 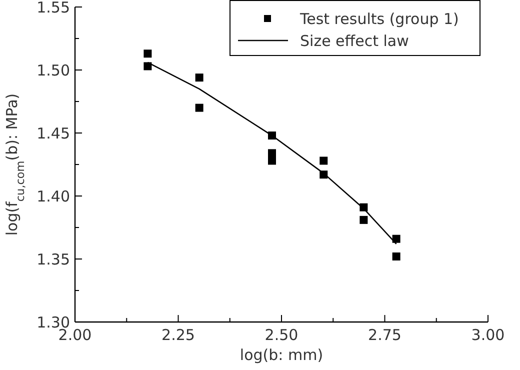 What do you see at coordinates (75, 335) in the screenshot?
I see `x-tick-label: 2.00` at bounding box center [75, 335].